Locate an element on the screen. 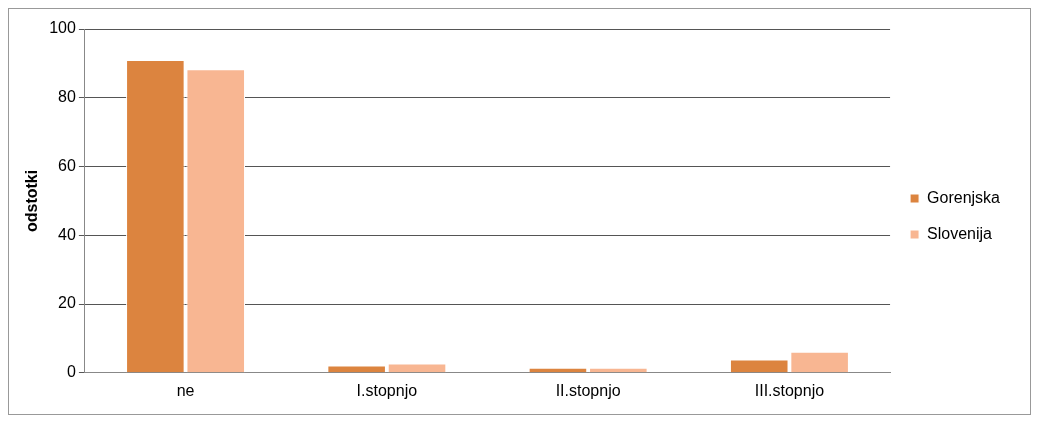 The height and width of the screenshot is (423, 1039). y-axis-title: odstotki is located at coordinates (32, 201).